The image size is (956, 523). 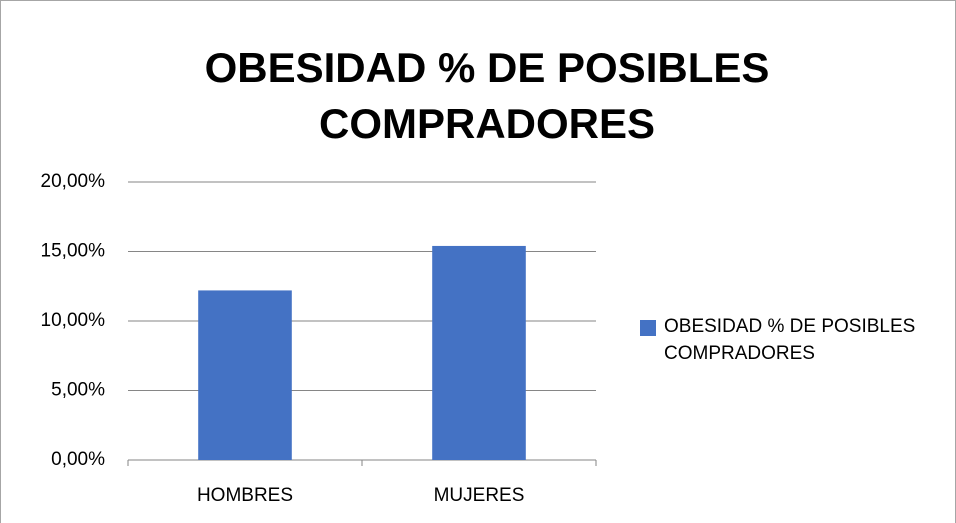 I want to click on y-tick-label: 0,00%, so click(x=78, y=459).